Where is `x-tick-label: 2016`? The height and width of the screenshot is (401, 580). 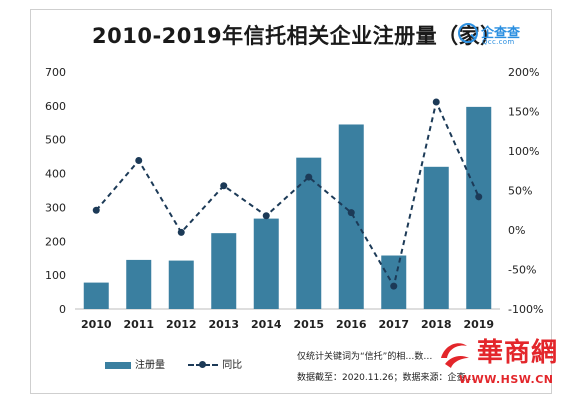 x-tick-label: 2016 is located at coordinates (351, 324).